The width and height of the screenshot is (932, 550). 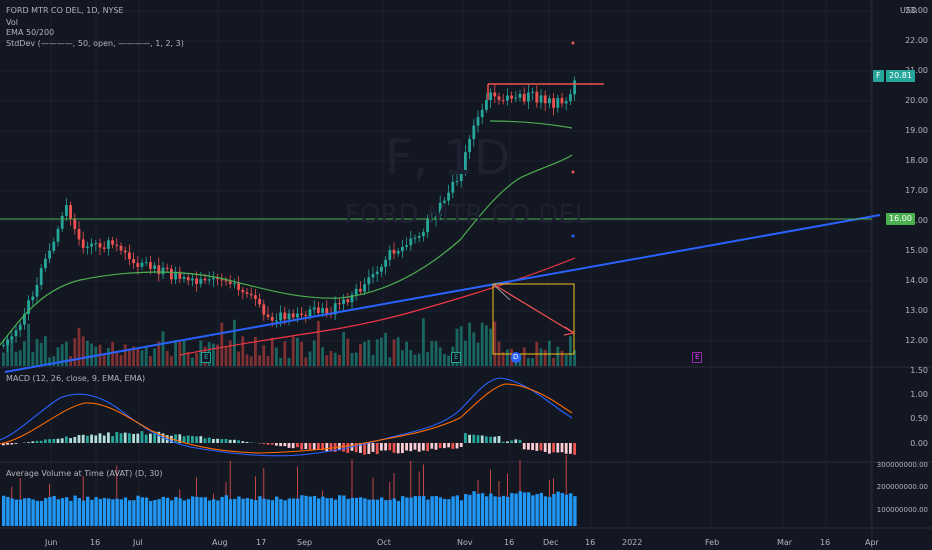 I want to click on macd-axis-tick: 0.00, so click(x=919, y=443).